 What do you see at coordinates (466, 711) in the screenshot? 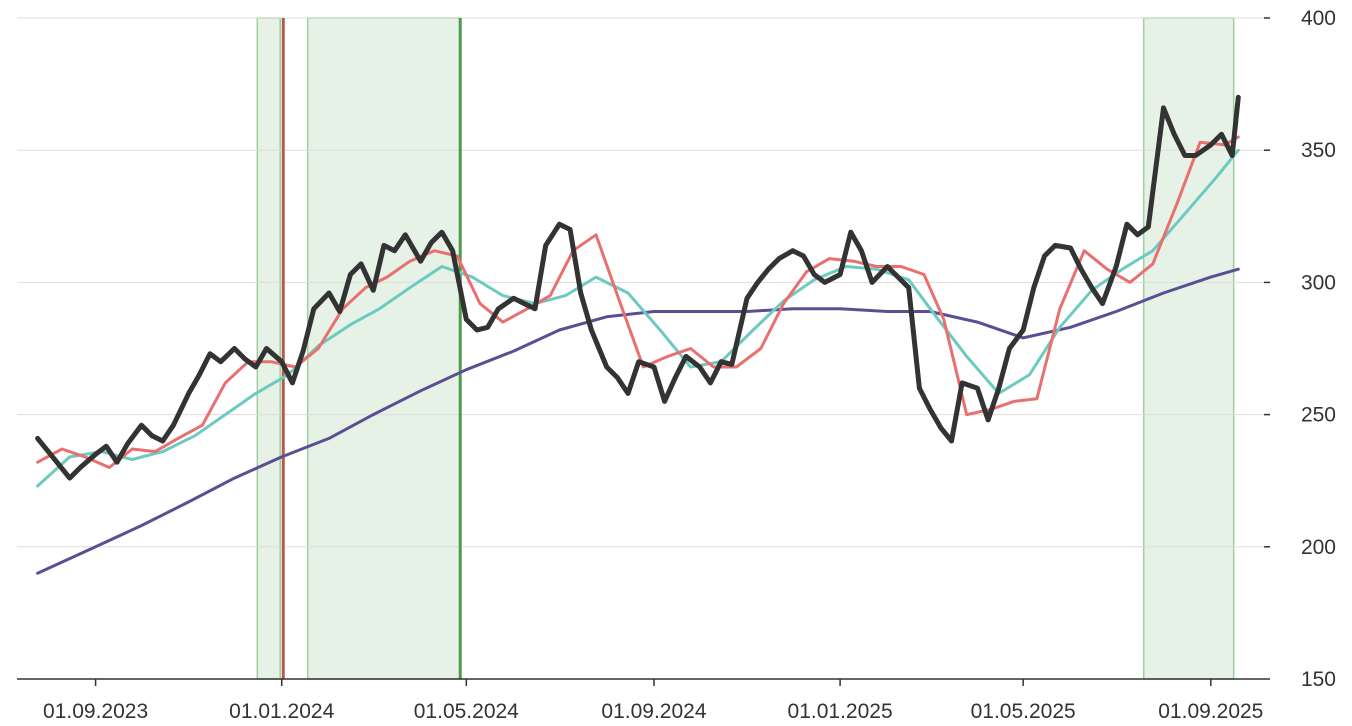
I see `x-tick-label-01.05.2024: 01.05.2024` at bounding box center [466, 711].